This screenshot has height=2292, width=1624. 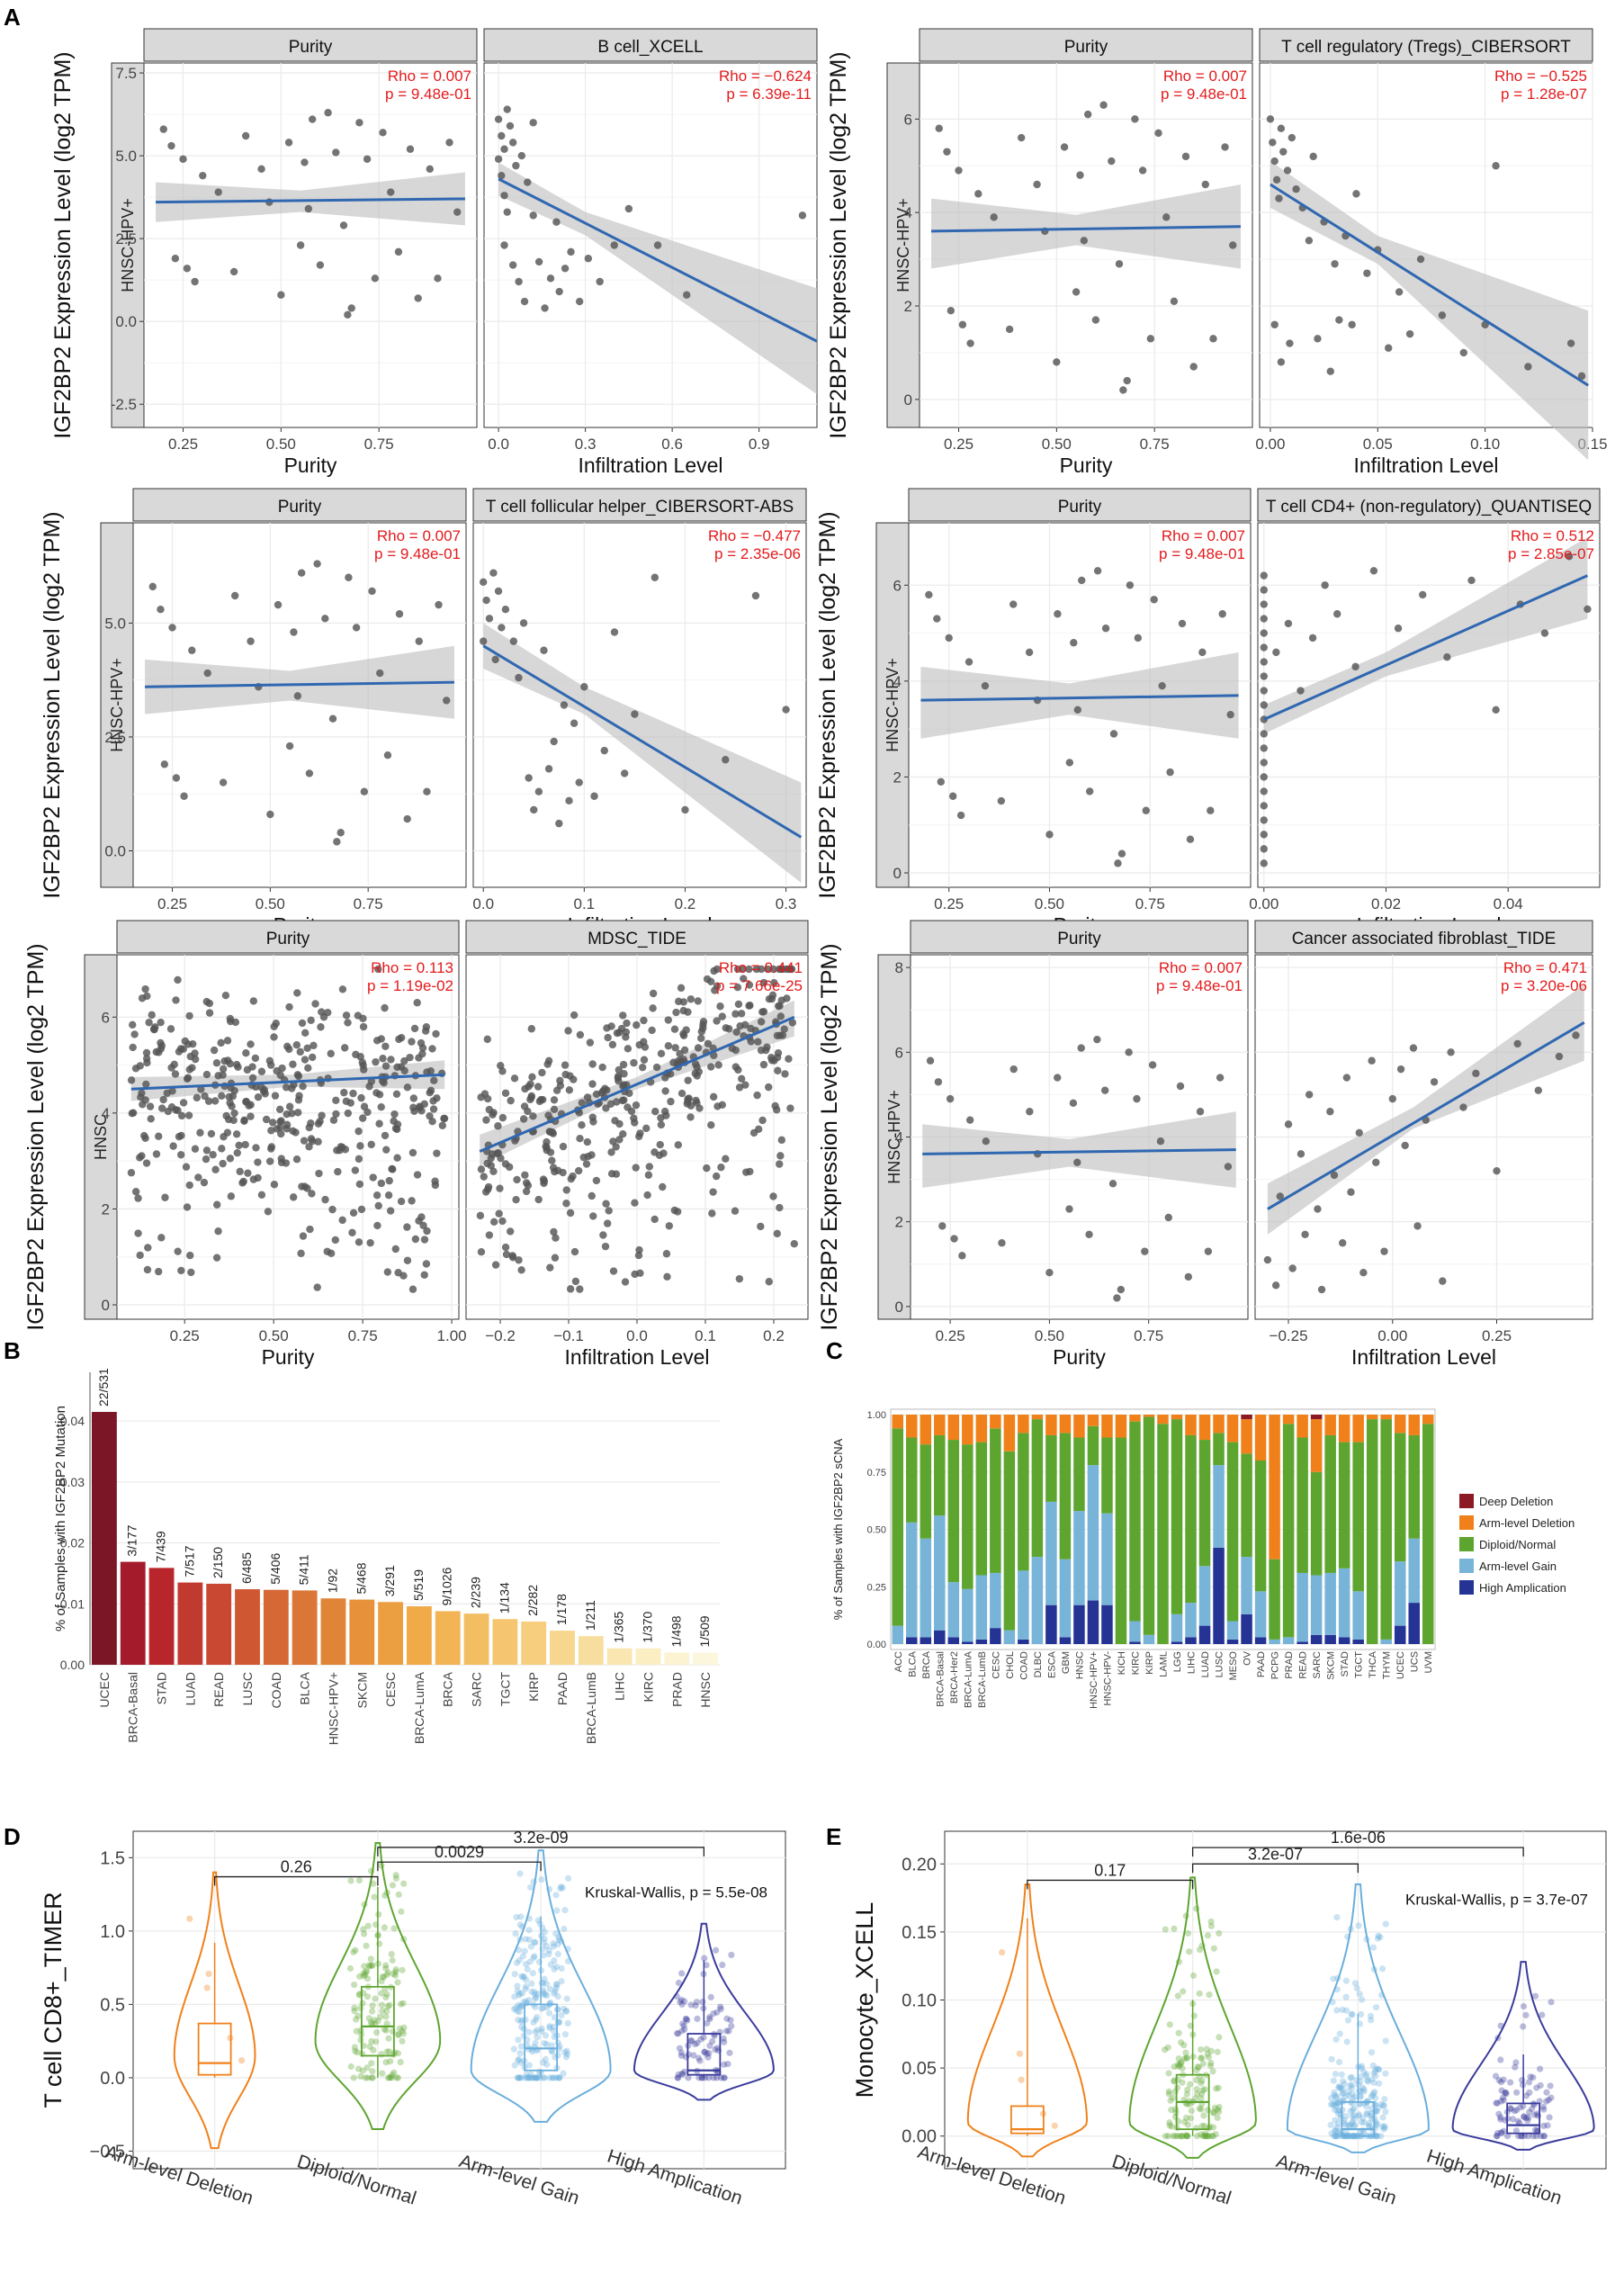 I want to click on p-value-label: p = 6.39e-11, so click(x=769, y=94).